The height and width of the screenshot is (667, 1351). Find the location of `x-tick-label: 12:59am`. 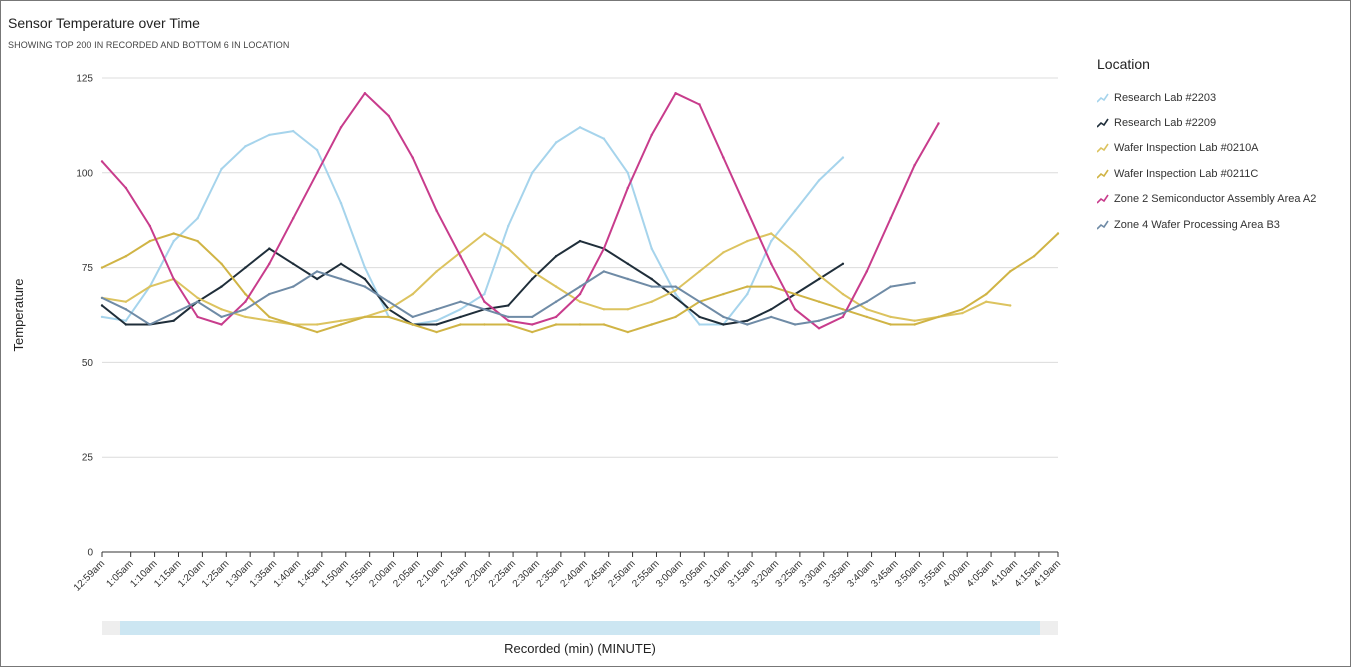

x-tick-label: 12:59am is located at coordinates (89, 575).